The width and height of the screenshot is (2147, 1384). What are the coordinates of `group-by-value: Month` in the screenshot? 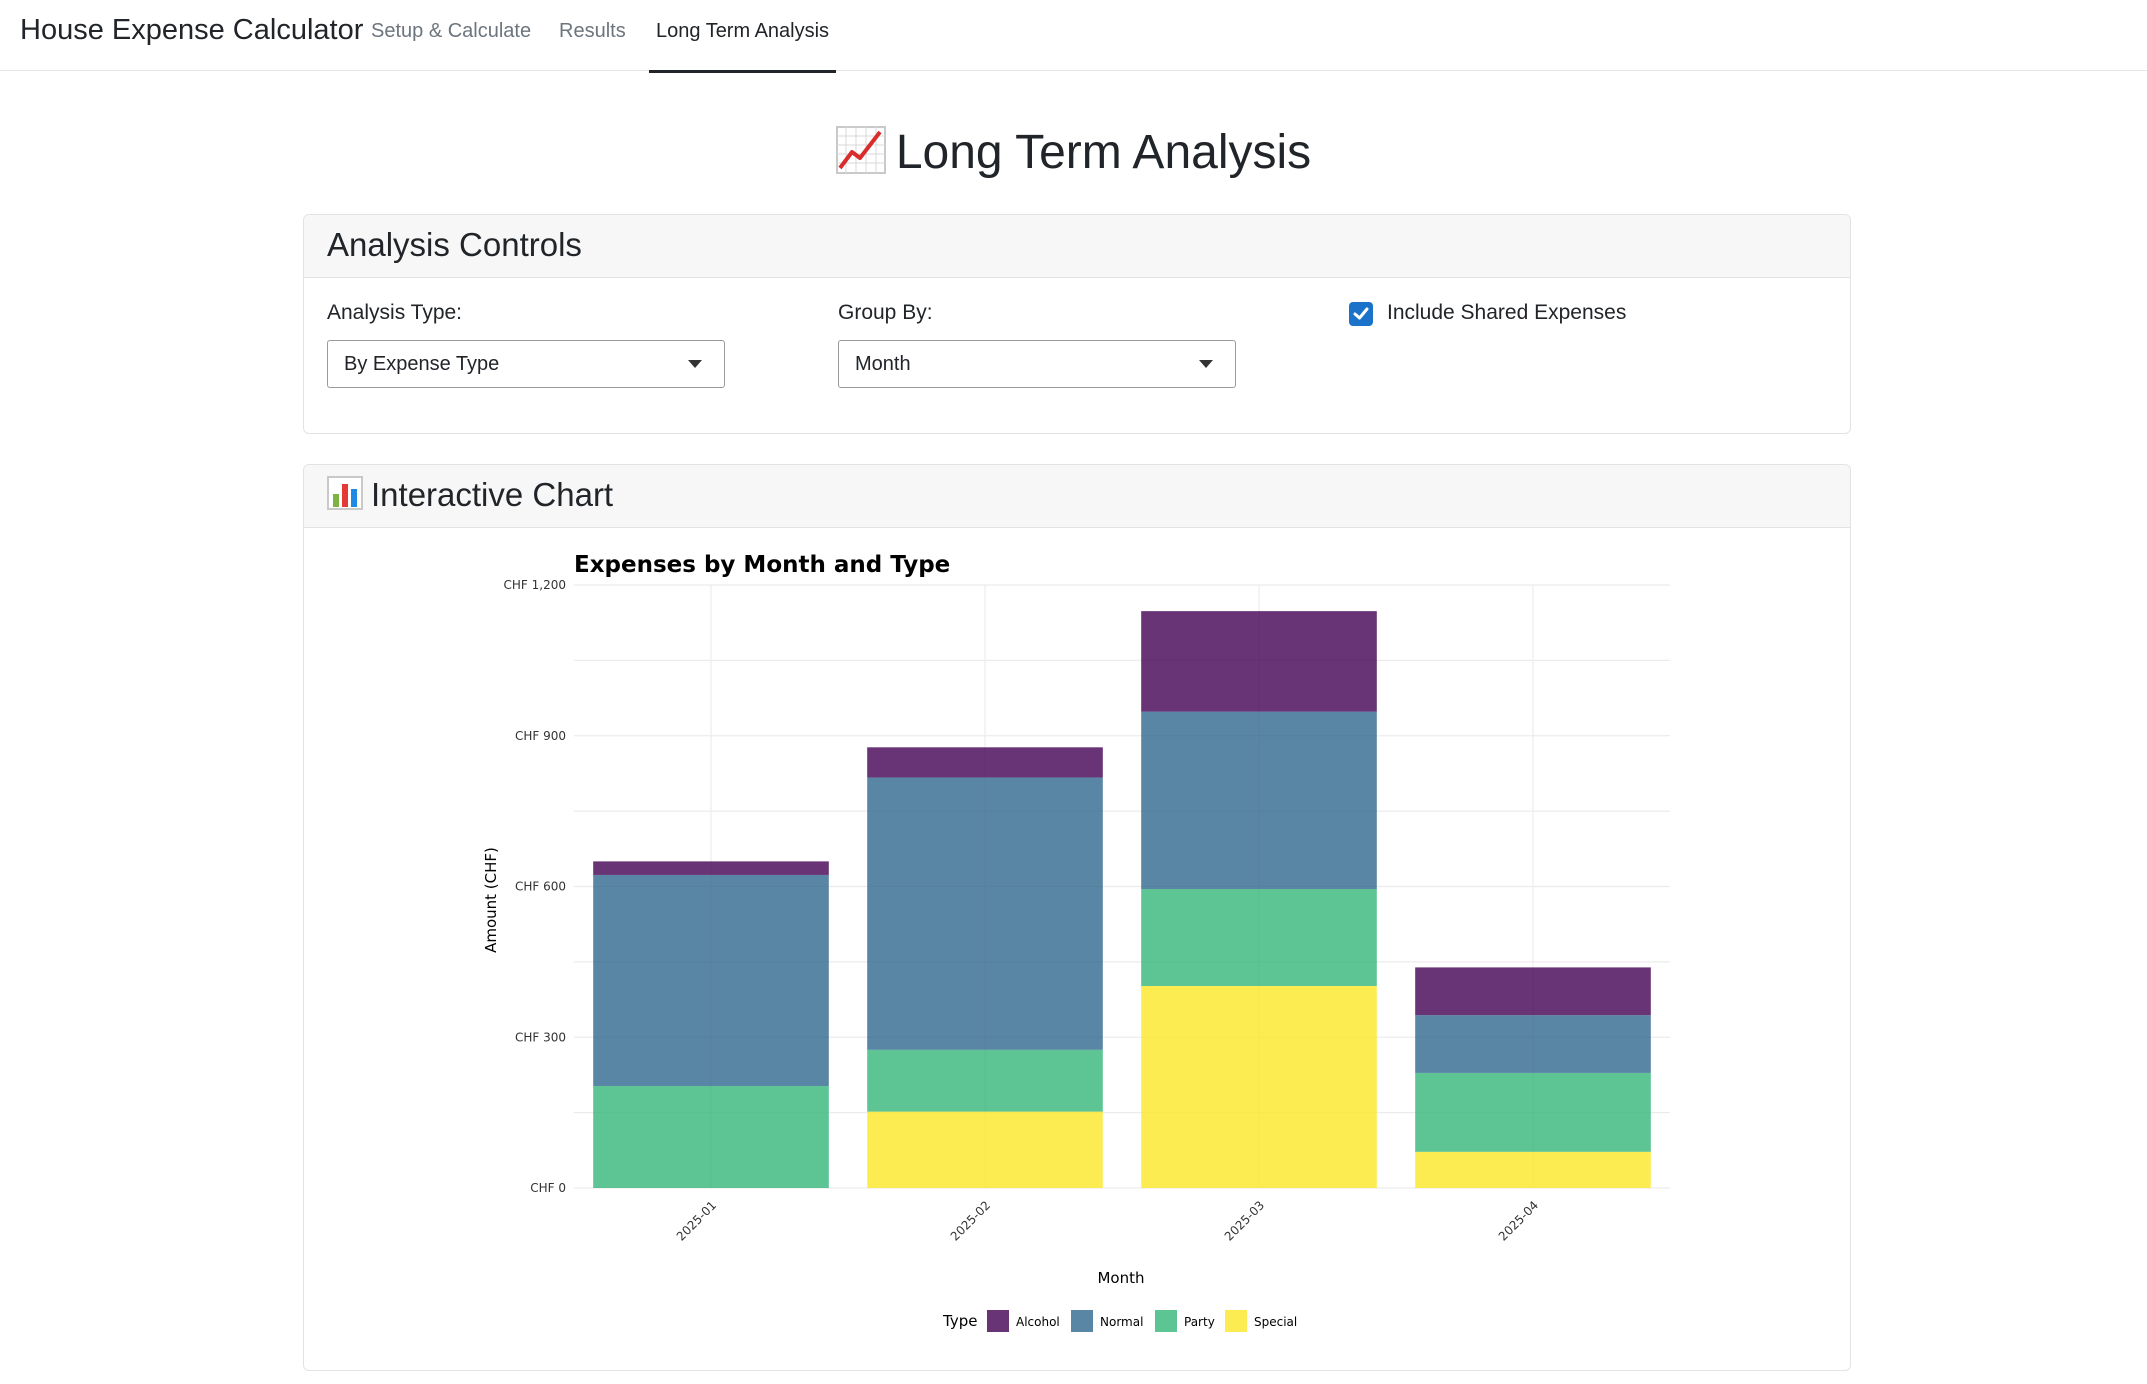 It's located at (883, 364).